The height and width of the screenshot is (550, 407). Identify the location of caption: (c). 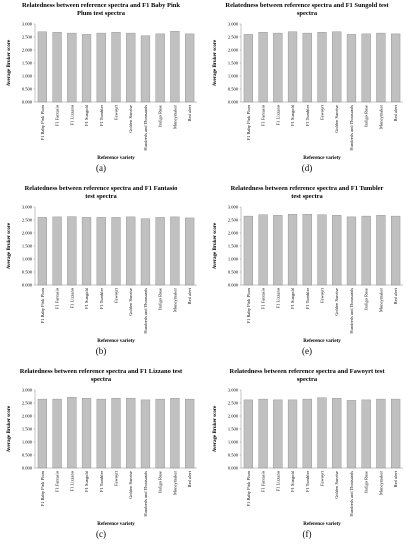
(101, 534).